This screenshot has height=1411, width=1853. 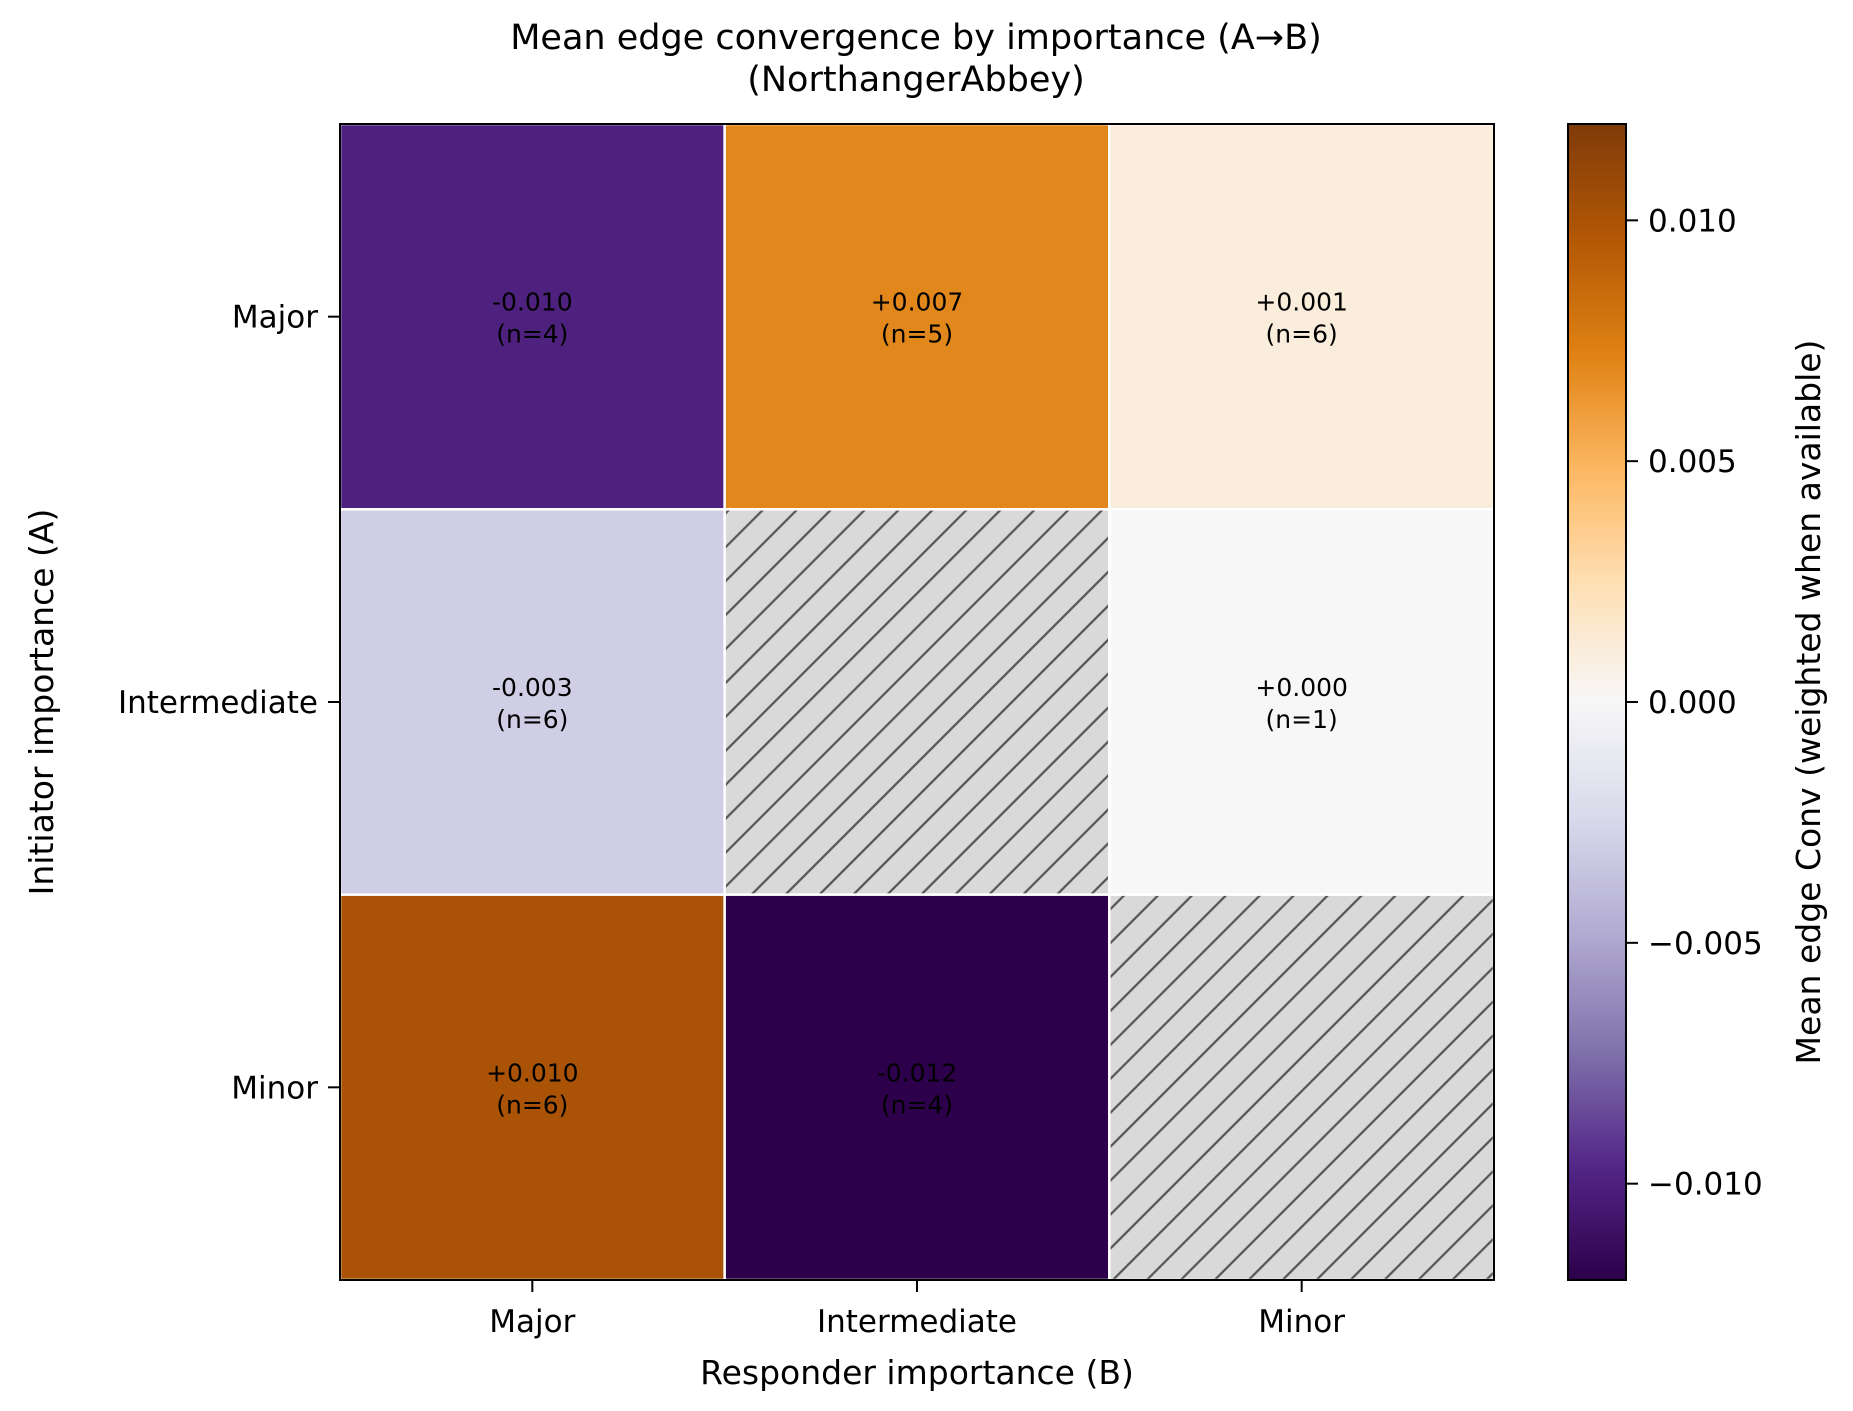 What do you see at coordinates (1692, 221) in the screenshot?
I see `colorbar-tick-label: 0.010` at bounding box center [1692, 221].